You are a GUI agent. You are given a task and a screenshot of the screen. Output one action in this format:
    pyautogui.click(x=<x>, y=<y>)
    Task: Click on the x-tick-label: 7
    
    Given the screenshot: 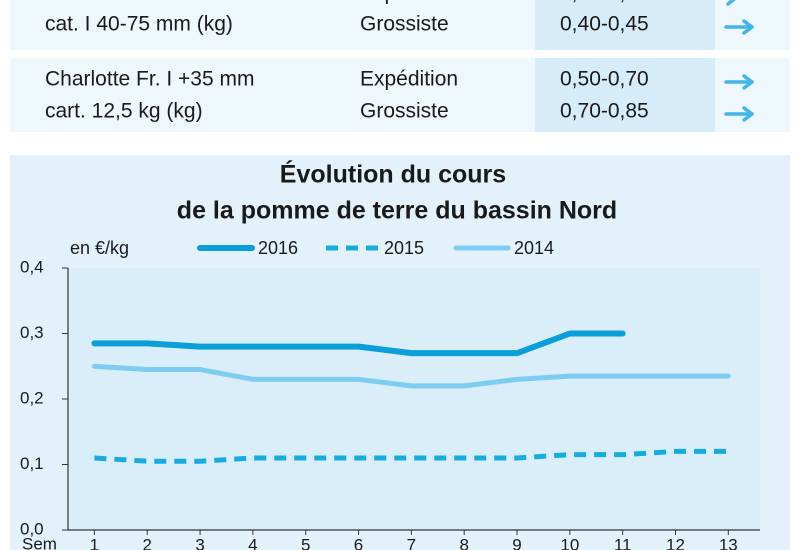 What is the action you would take?
    pyautogui.click(x=411, y=542)
    